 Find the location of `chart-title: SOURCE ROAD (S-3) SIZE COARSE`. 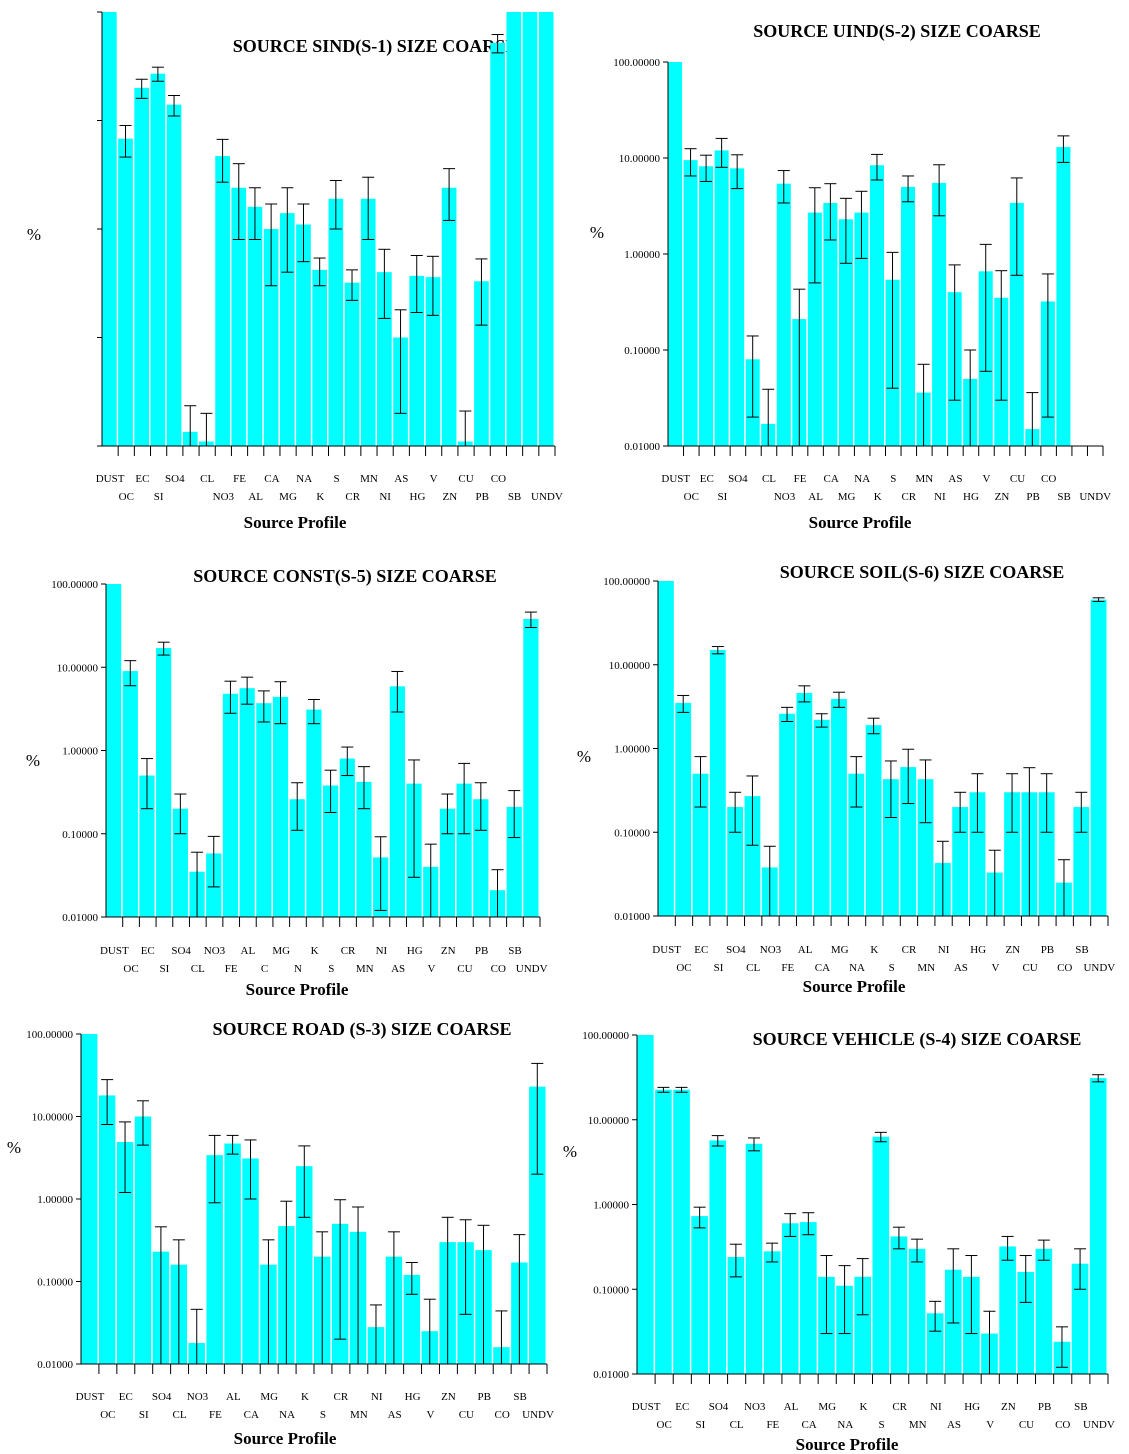

chart-title: SOURCE ROAD (S-3) SIZE COARSE is located at coordinates (361, 1029).